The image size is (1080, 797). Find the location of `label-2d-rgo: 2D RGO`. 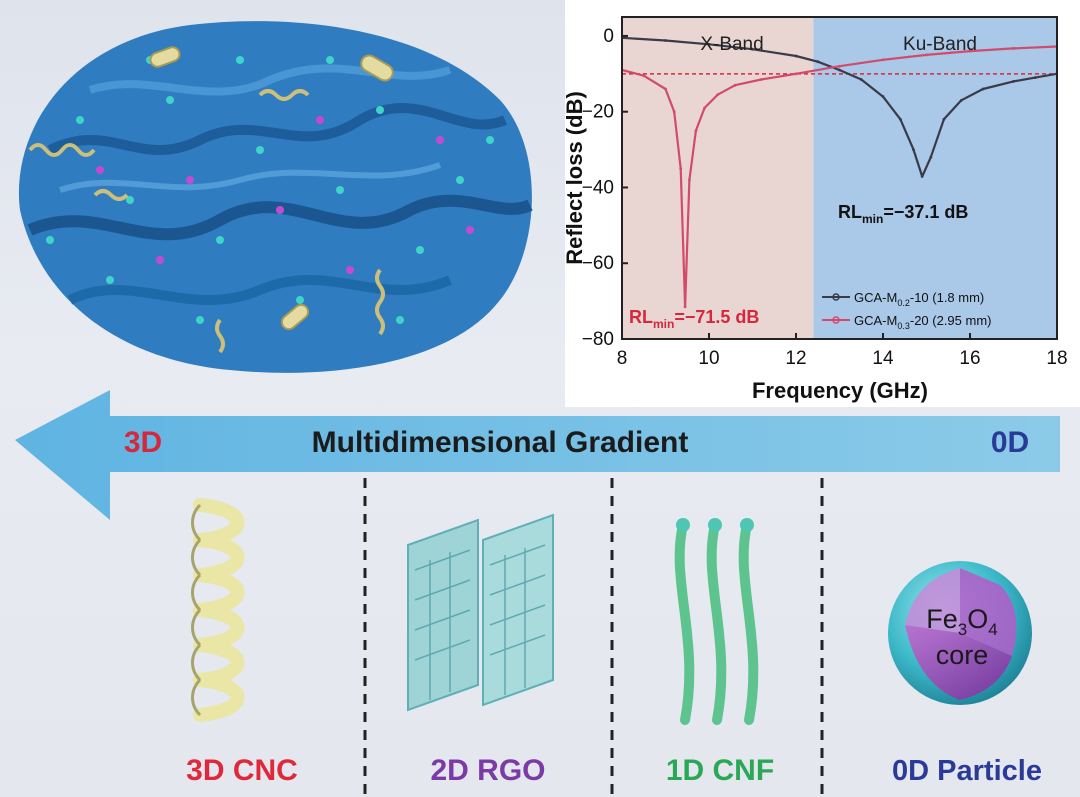

label-2d-rgo: 2D RGO is located at coordinates (487, 770).